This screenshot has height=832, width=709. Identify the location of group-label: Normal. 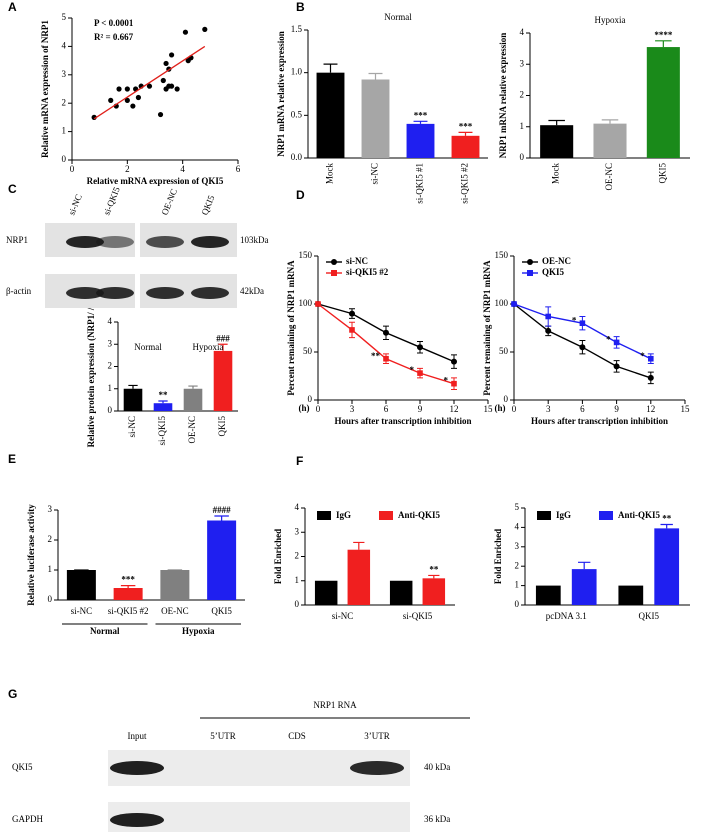
(148, 347).